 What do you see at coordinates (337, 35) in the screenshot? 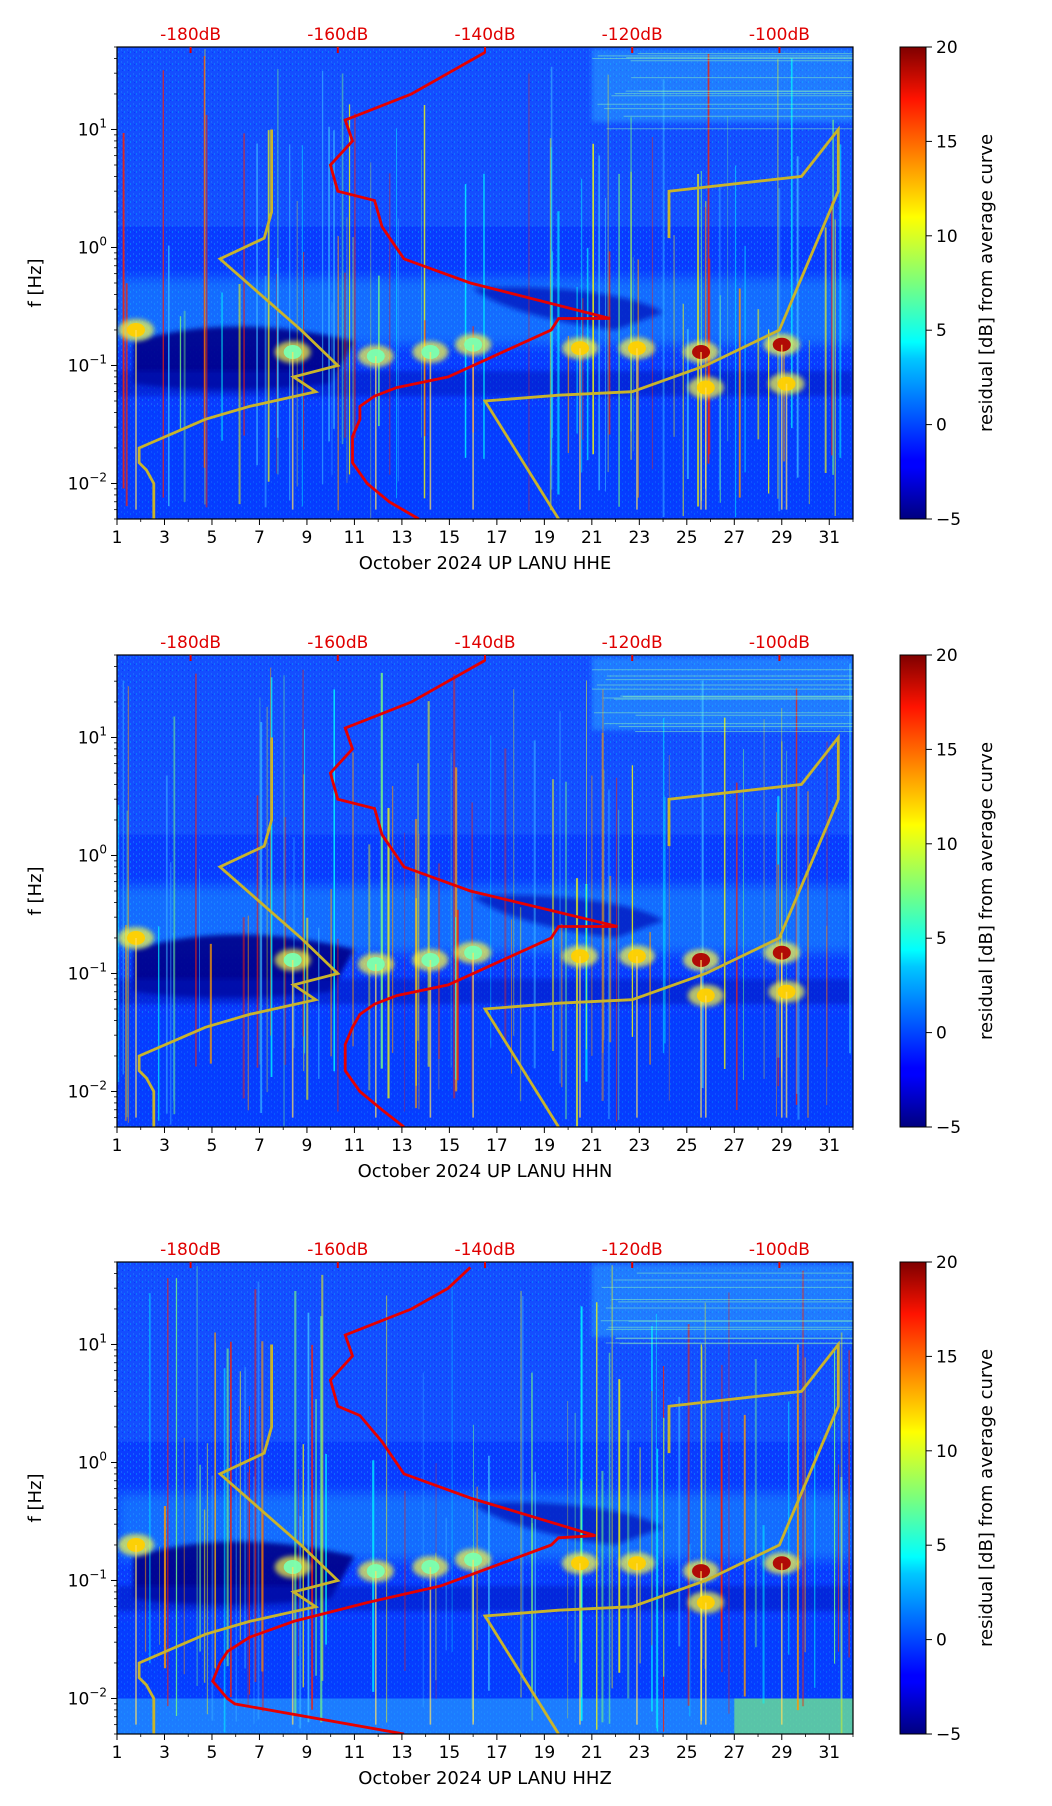
I see `top-tick-label: -160dB` at bounding box center [337, 35].